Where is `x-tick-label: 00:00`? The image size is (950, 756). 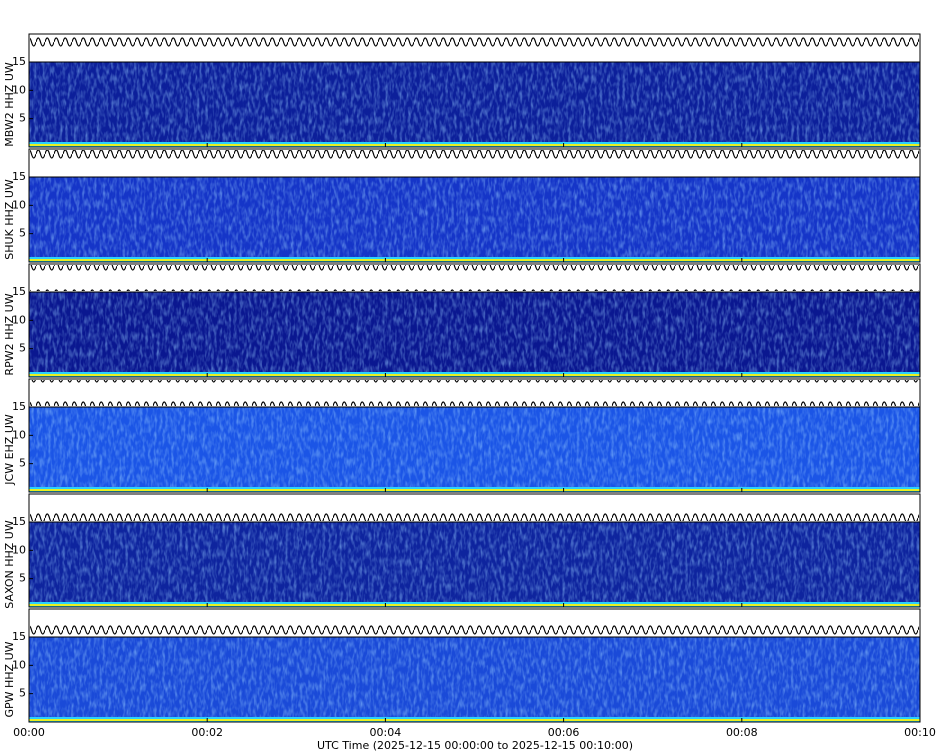 x-tick-label: 00:00 is located at coordinates (29, 732).